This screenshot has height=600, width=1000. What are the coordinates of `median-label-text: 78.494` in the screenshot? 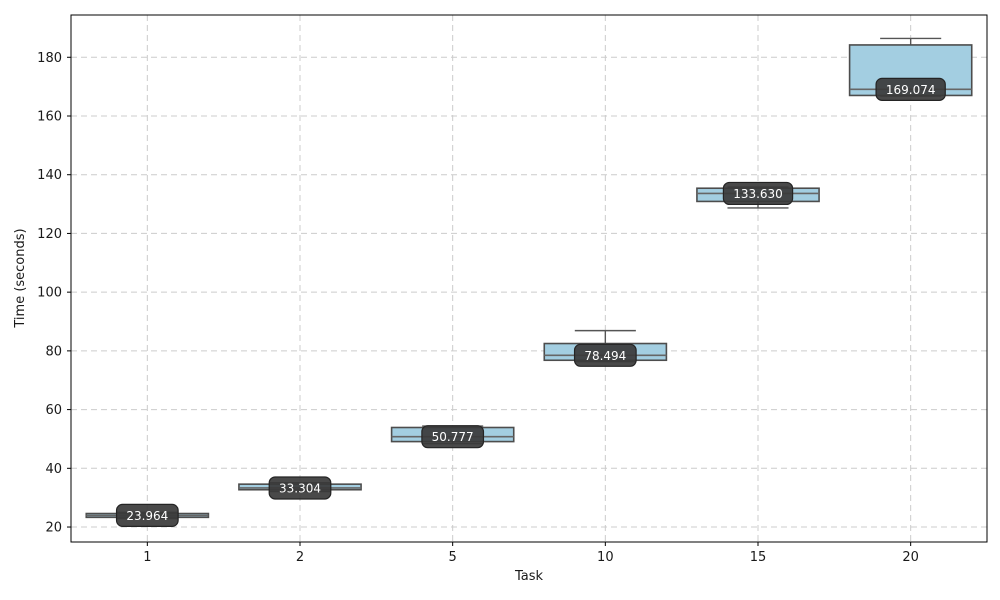 It's located at (605, 356).